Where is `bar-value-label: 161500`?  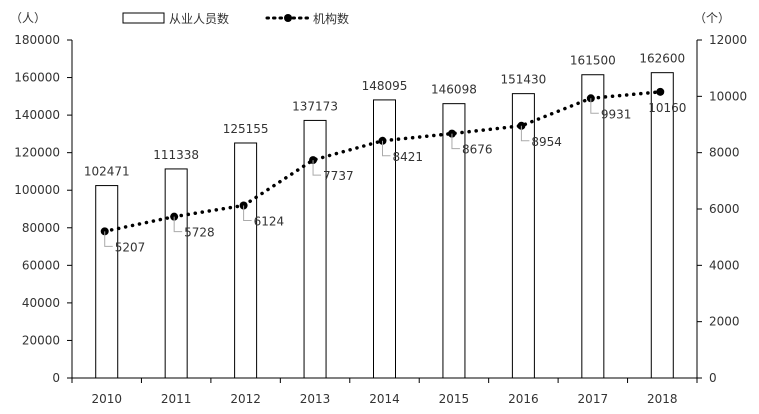 bar-value-label: 161500 is located at coordinates (593, 61).